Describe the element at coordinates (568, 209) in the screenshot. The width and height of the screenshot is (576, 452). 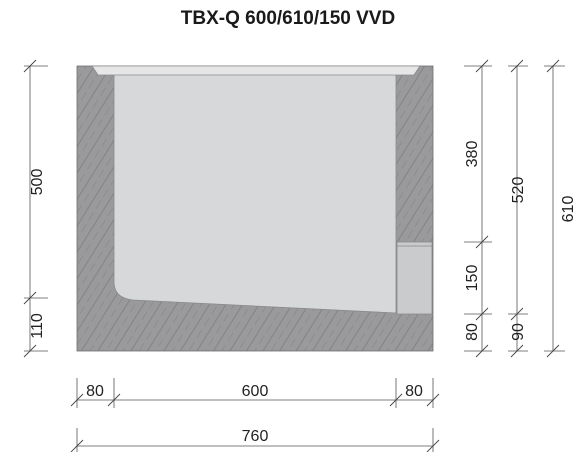
I see `dim-right-610: 610` at that location.